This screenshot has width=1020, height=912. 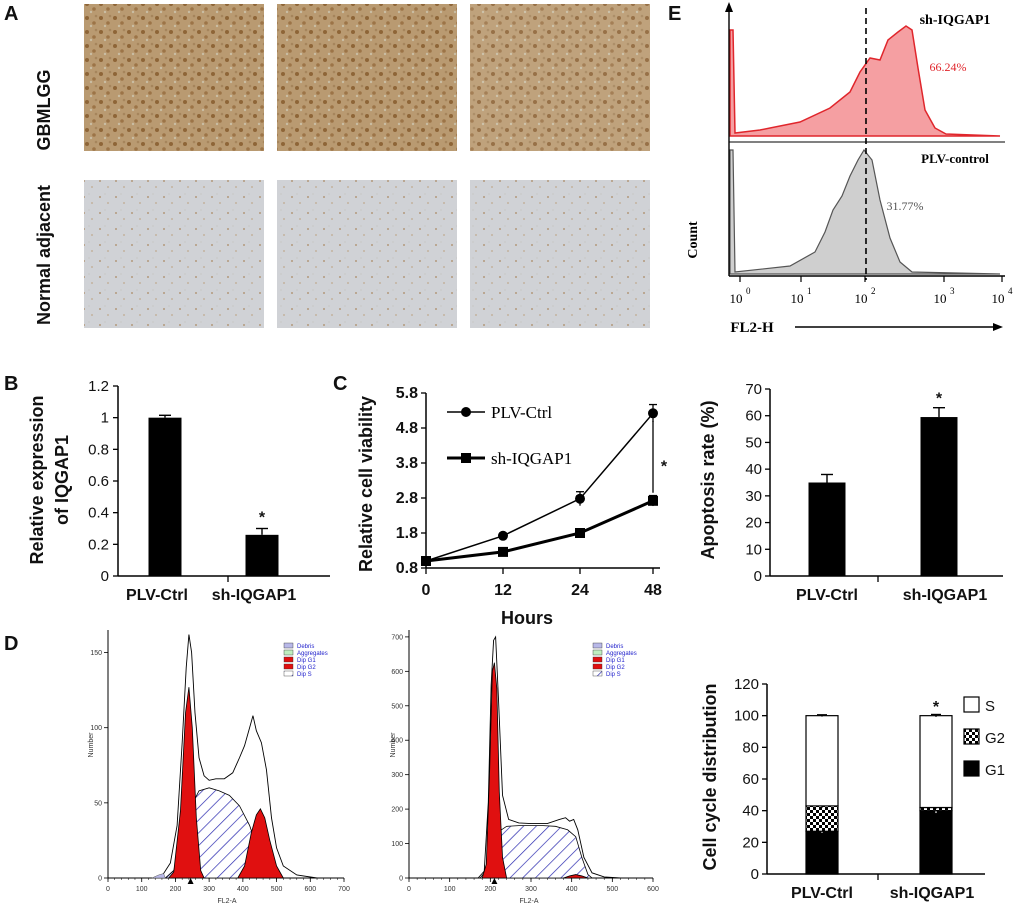 What do you see at coordinates (340, 384) in the screenshot?
I see `panel-label-c: C` at bounding box center [340, 384].